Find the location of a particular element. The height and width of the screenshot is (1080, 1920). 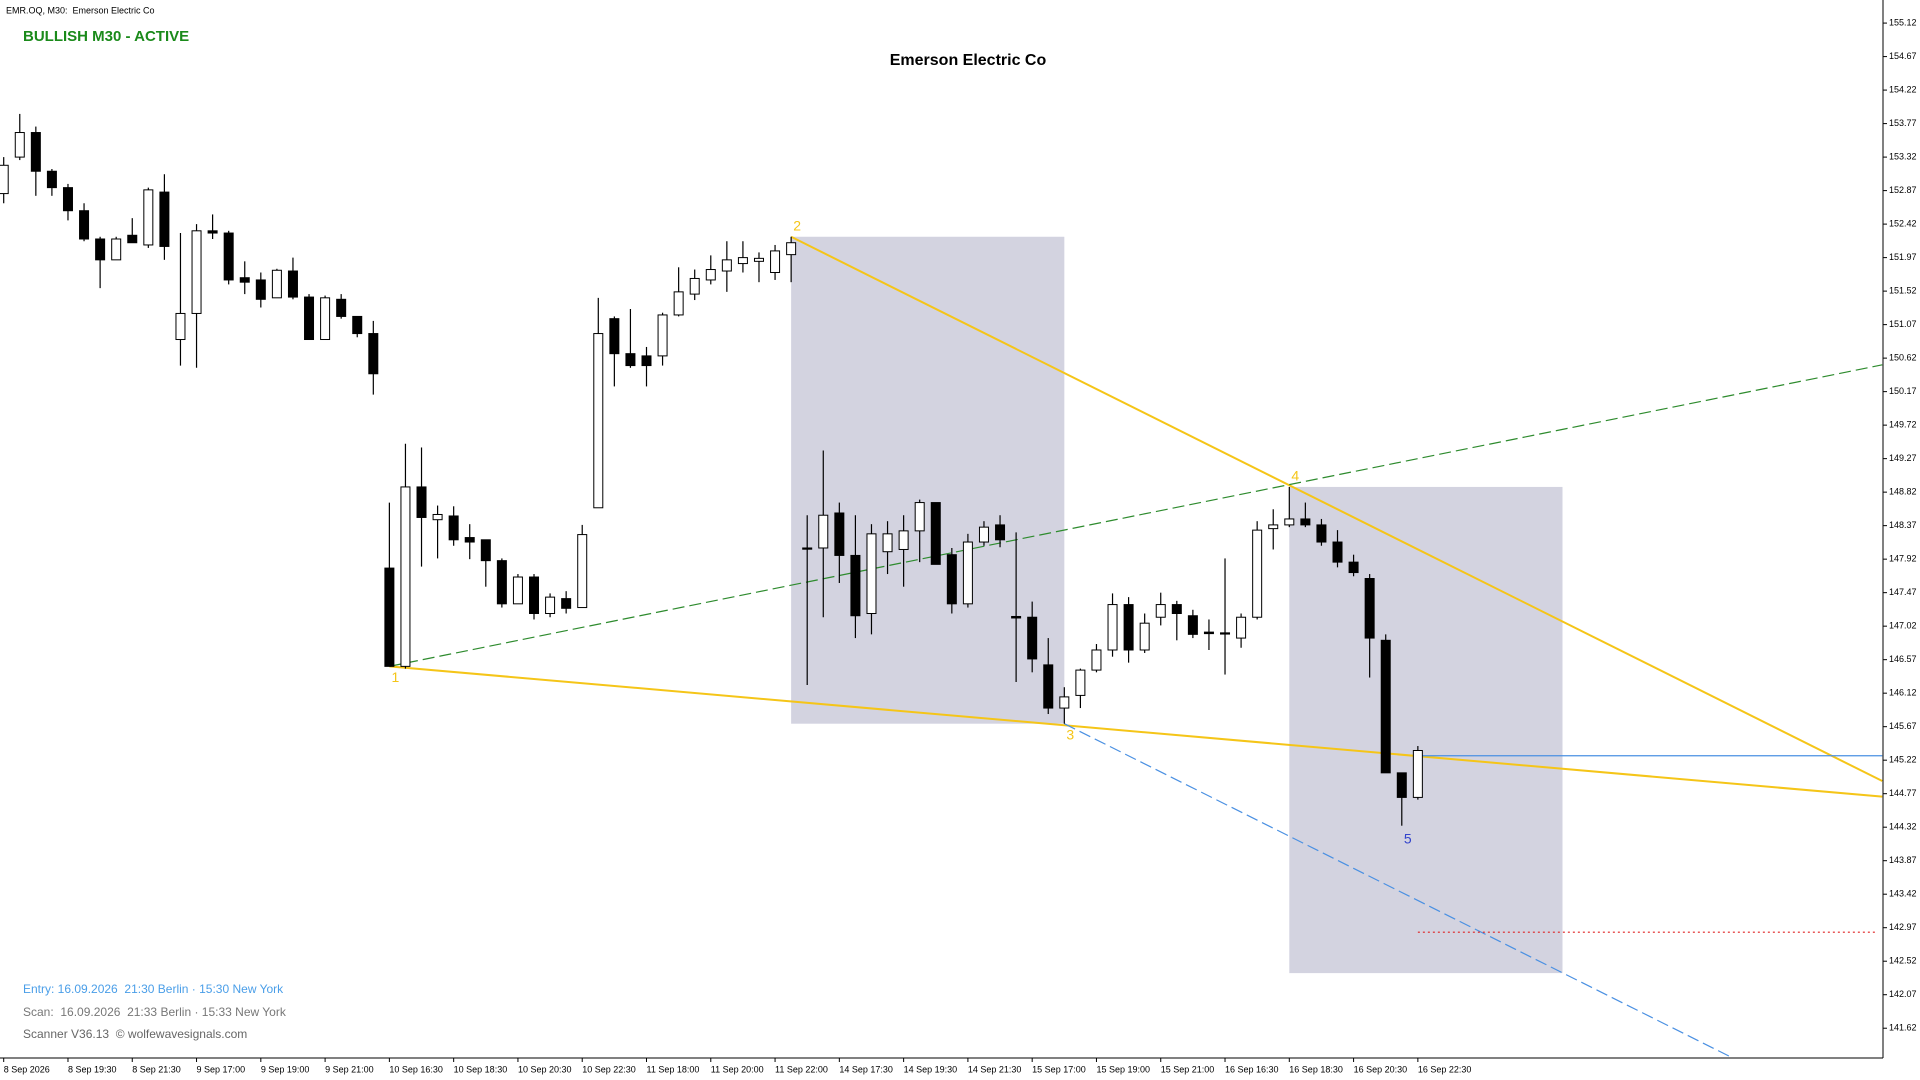

y-tick-label: 149.27 is located at coordinates (1903, 458).